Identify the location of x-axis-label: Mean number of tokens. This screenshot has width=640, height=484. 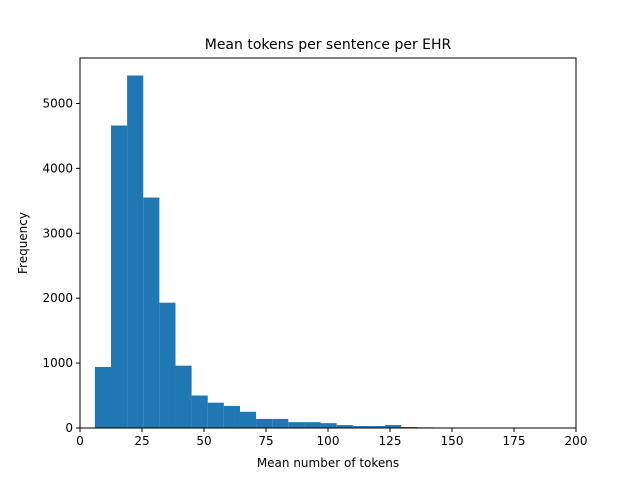
(328, 463).